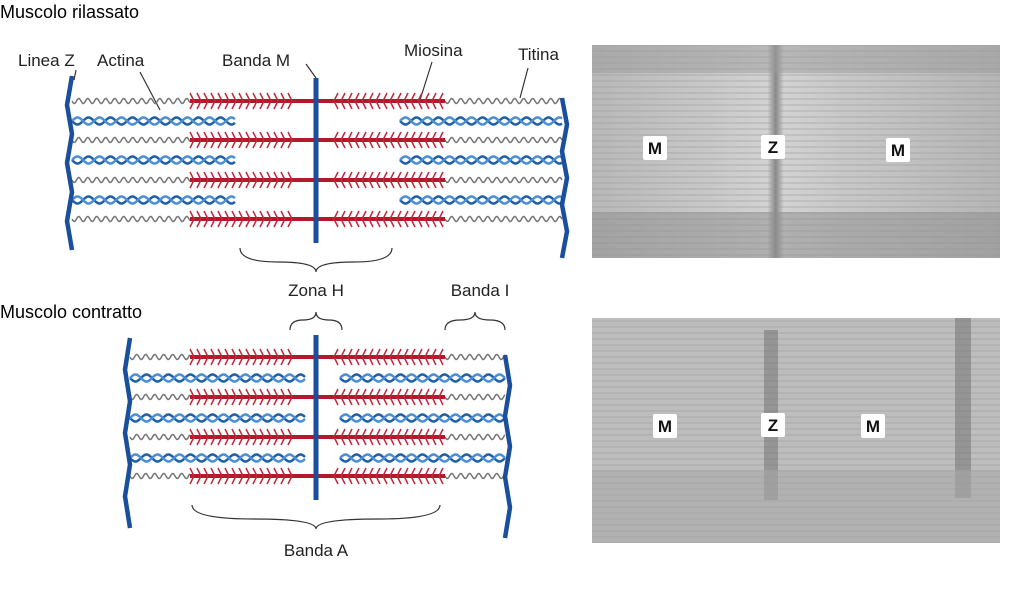 The height and width of the screenshot is (592, 1024). I want to click on label: Linea Z, so click(46, 60).